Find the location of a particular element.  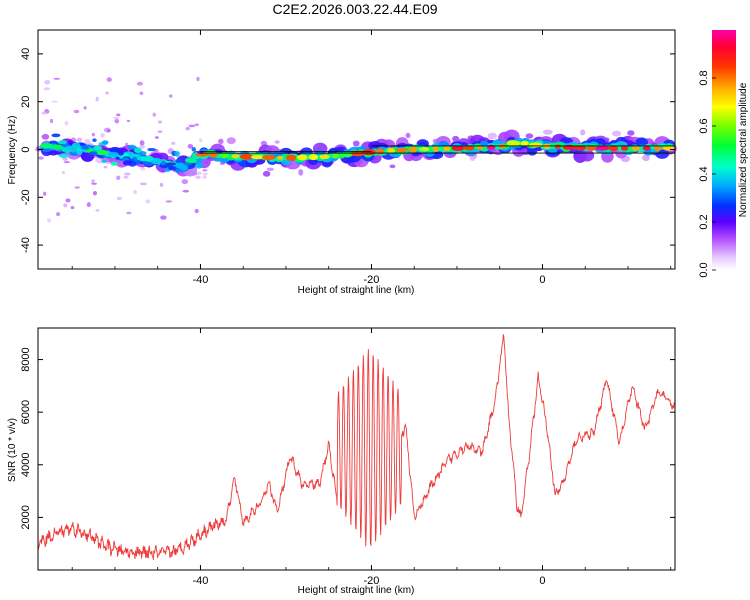

colorbar-tick-label: 0.2 is located at coordinates (704, 221).